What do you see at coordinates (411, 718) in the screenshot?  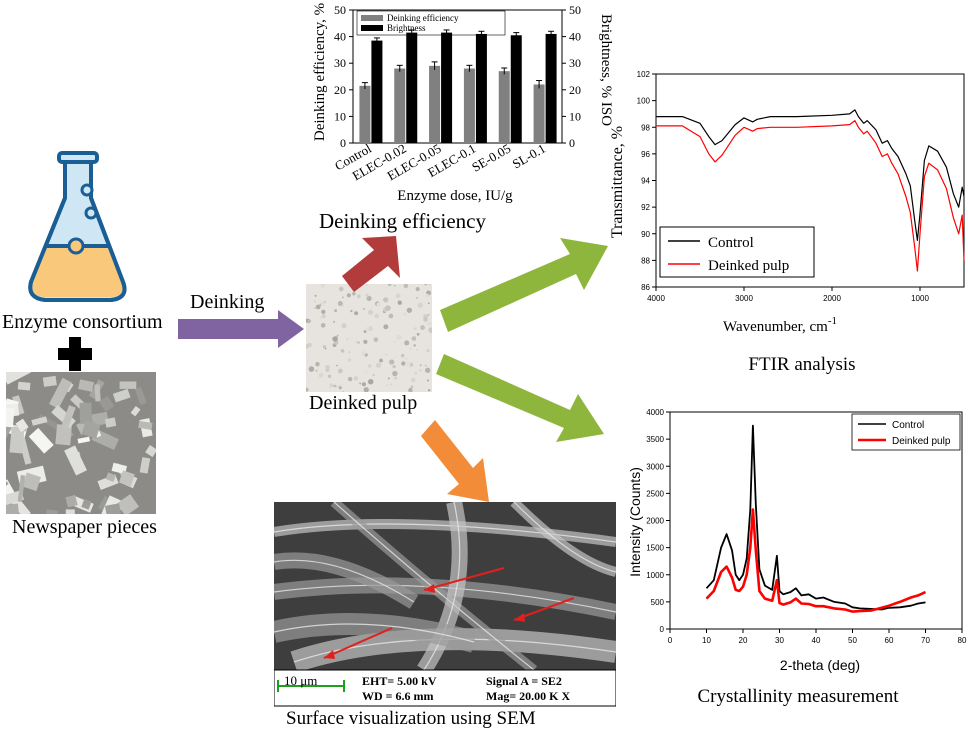 I see `sem-caption: Surface visualization using SEM` at bounding box center [411, 718].